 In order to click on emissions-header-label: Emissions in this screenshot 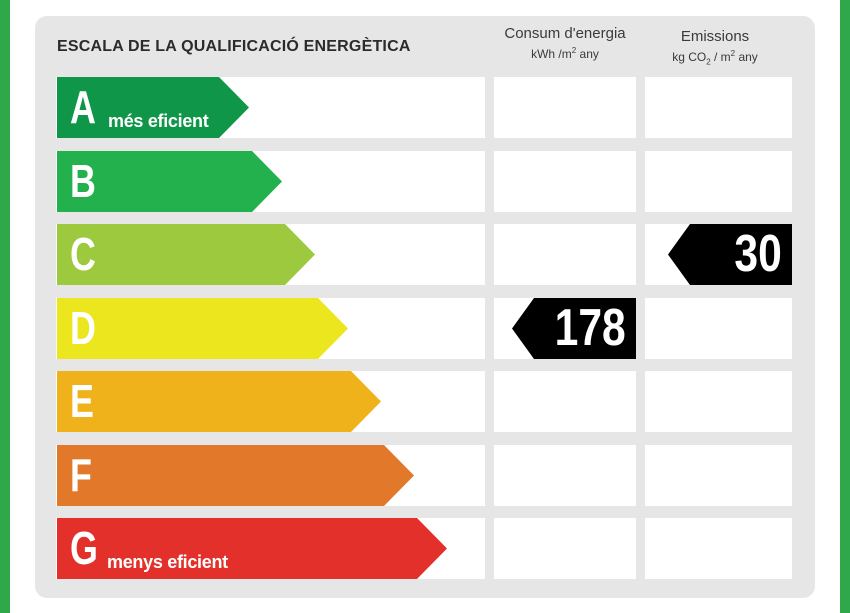, I will do `click(715, 36)`.